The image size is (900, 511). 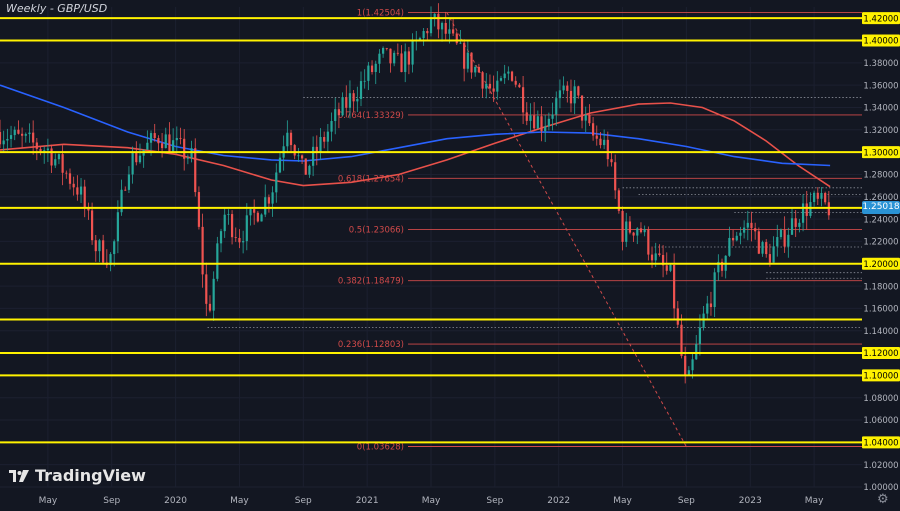 I want to click on fib-label-1: 0.764(1.33329), so click(x=371, y=116).